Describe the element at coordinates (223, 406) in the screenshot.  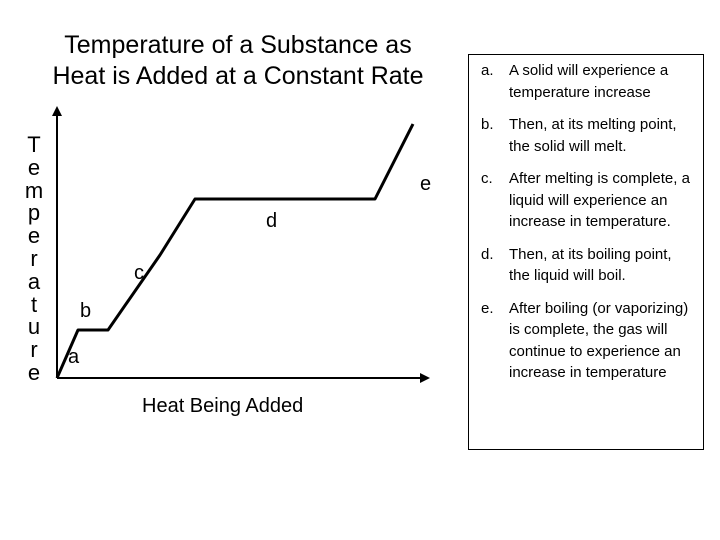
I see `x-axis-label: Heat Being Added` at that location.